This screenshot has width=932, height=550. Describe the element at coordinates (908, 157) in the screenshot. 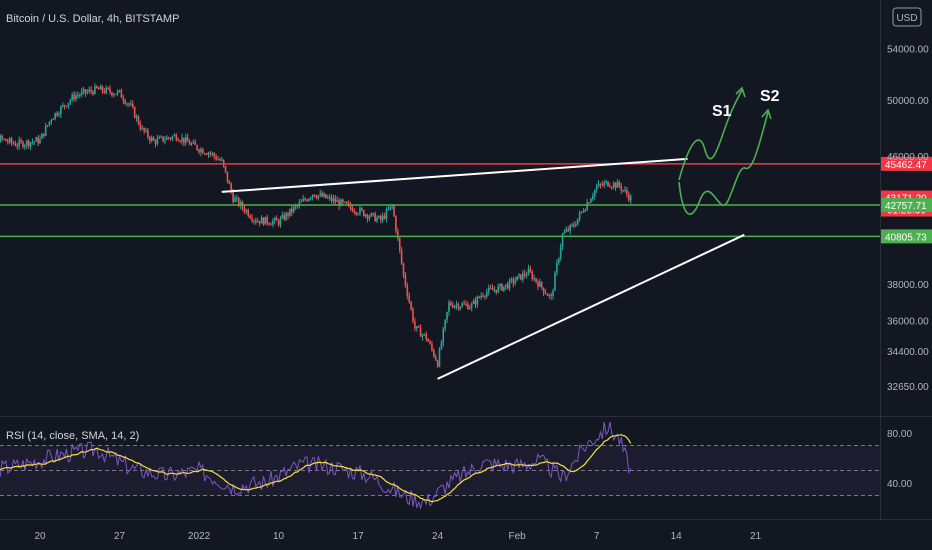

I see `y-tick-label: 46000.00` at that location.